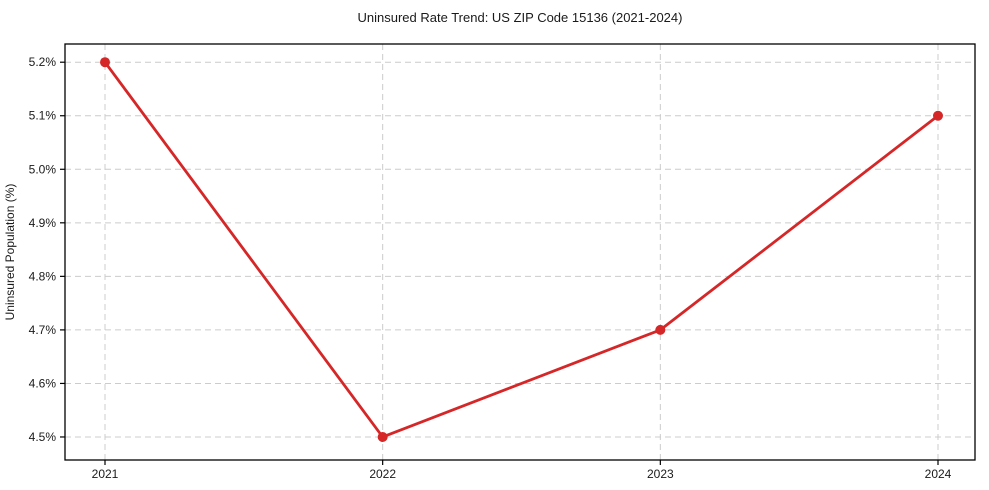 Image resolution: width=989 pixels, height=490 pixels. Describe the element at coordinates (43, 437) in the screenshot. I see `y-tick-label: 4.5%` at that location.